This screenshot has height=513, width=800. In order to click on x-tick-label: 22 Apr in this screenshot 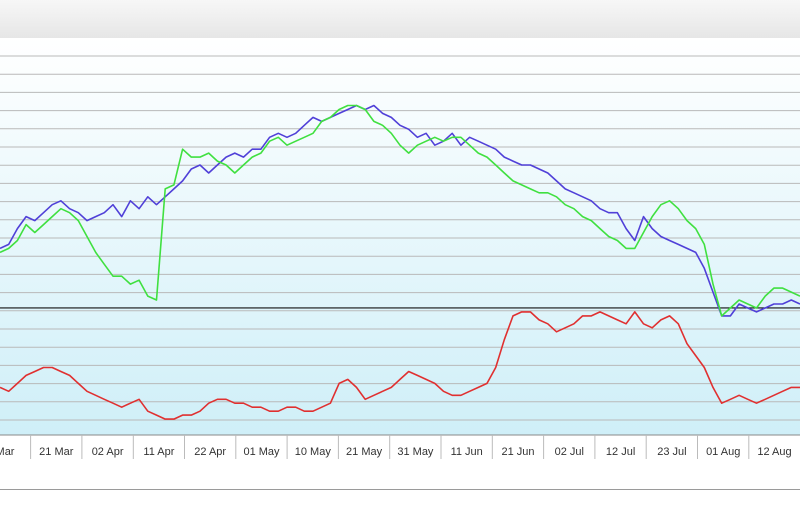, I will do `click(210, 452)`.